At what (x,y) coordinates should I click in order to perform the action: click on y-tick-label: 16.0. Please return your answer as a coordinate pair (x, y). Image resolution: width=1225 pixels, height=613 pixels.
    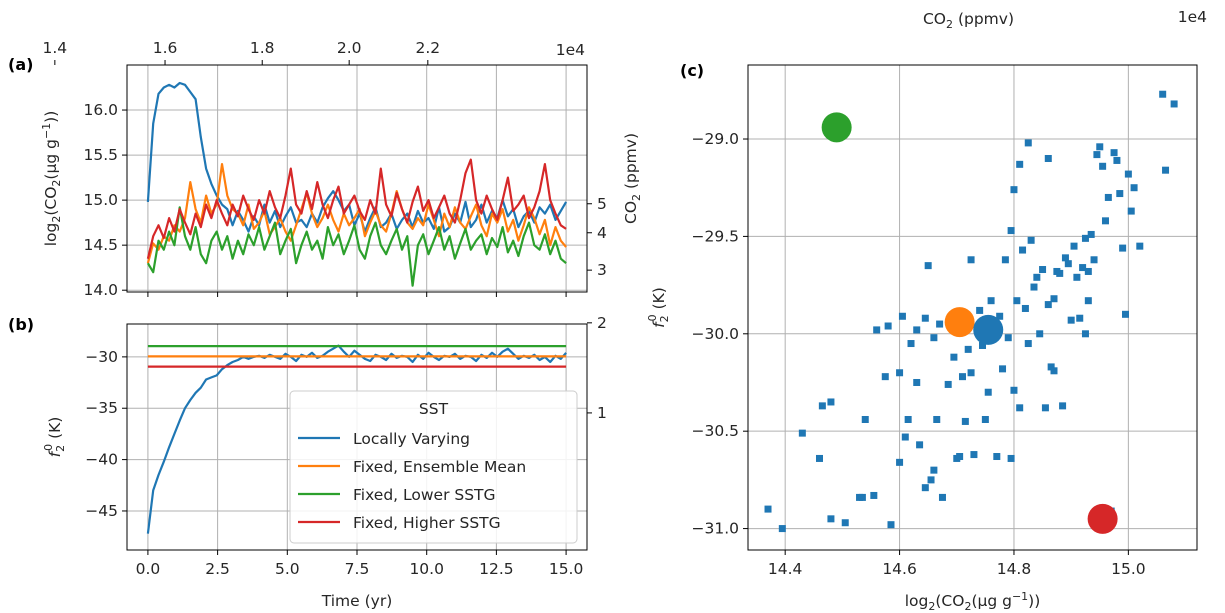
    Looking at the image, I should click on (100, 110).